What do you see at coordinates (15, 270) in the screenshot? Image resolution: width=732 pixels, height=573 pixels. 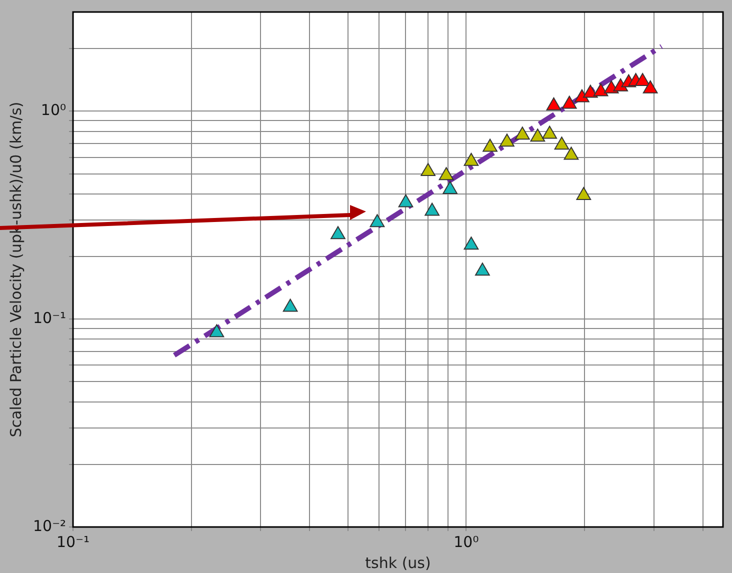 I see `y-axis-title: Scaled Particle Velocity (upk-ushk)/u0 (km/s)` at bounding box center [15, 270].